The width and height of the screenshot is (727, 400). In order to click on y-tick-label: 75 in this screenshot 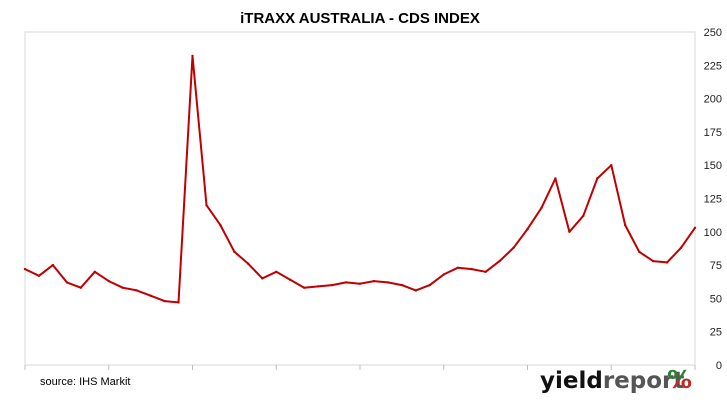, I will do `click(716, 266)`.